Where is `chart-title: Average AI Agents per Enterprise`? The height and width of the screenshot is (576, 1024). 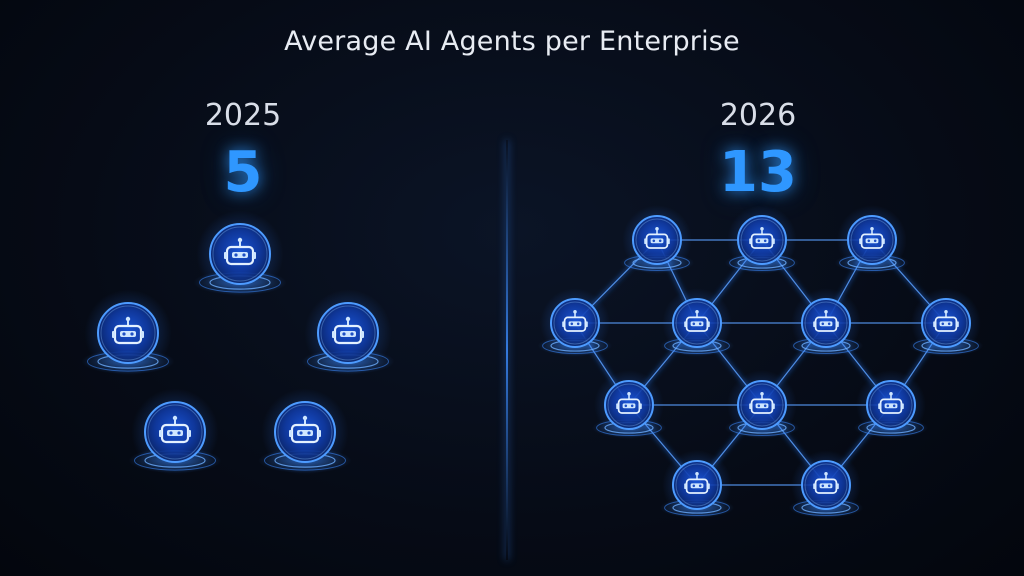 chart-title: Average AI Agents per Enterprise is located at coordinates (512, 41).